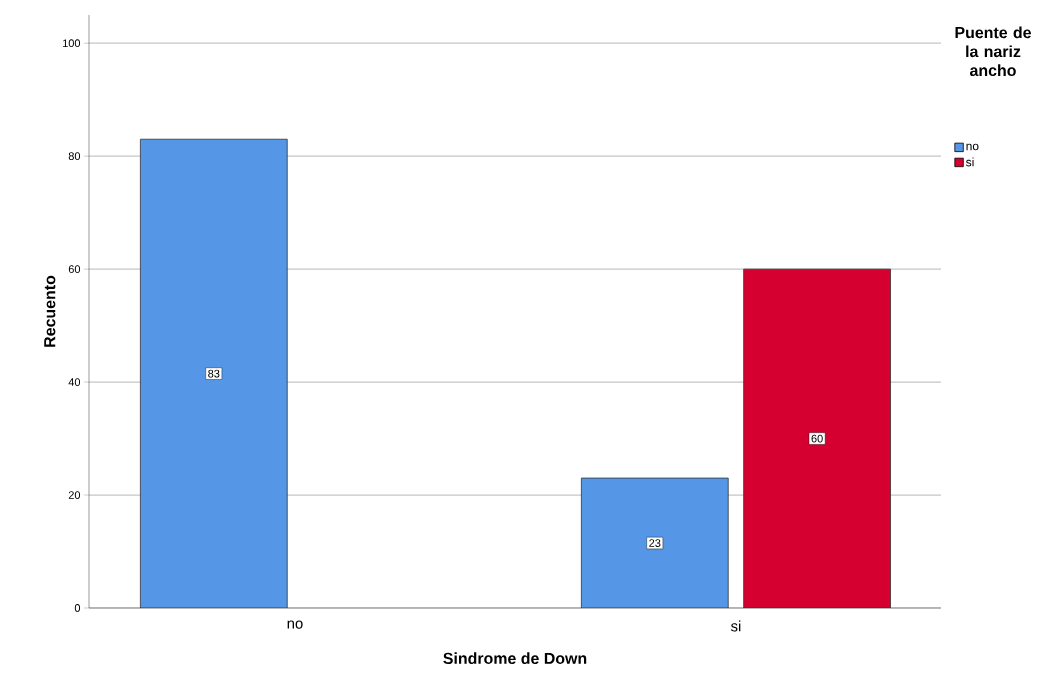 Image resolution: width=1038 pixels, height=691 pixels. I want to click on y-tick-label: 20, so click(74, 495).